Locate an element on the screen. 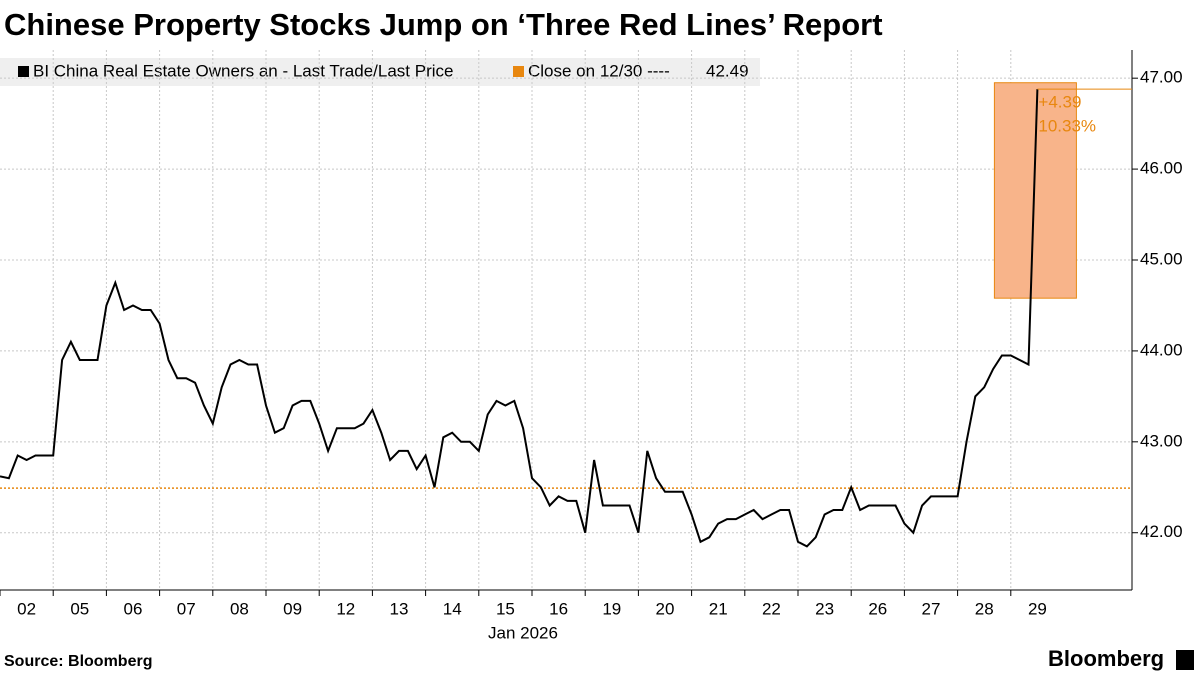 The width and height of the screenshot is (1200, 675). change-box is located at coordinates (1035, 190).